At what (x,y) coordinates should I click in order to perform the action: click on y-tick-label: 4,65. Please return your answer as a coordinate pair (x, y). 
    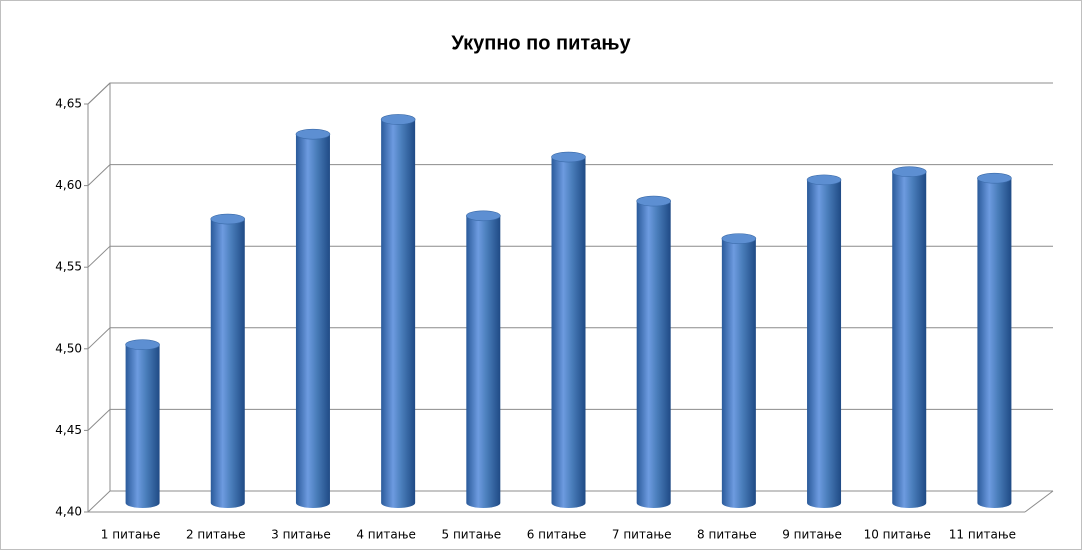
    Looking at the image, I should click on (68, 104).